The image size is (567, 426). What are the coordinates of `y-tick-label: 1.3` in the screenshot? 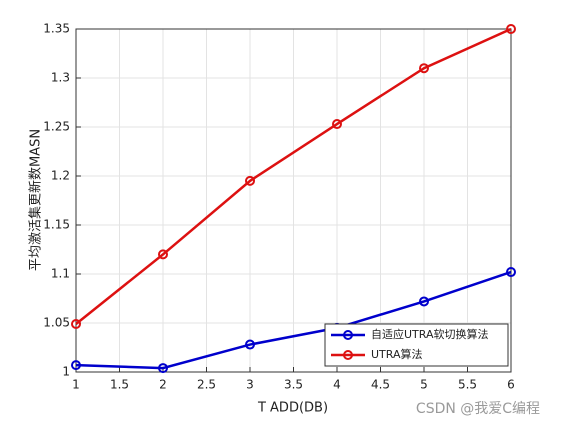 It's located at (60, 78).